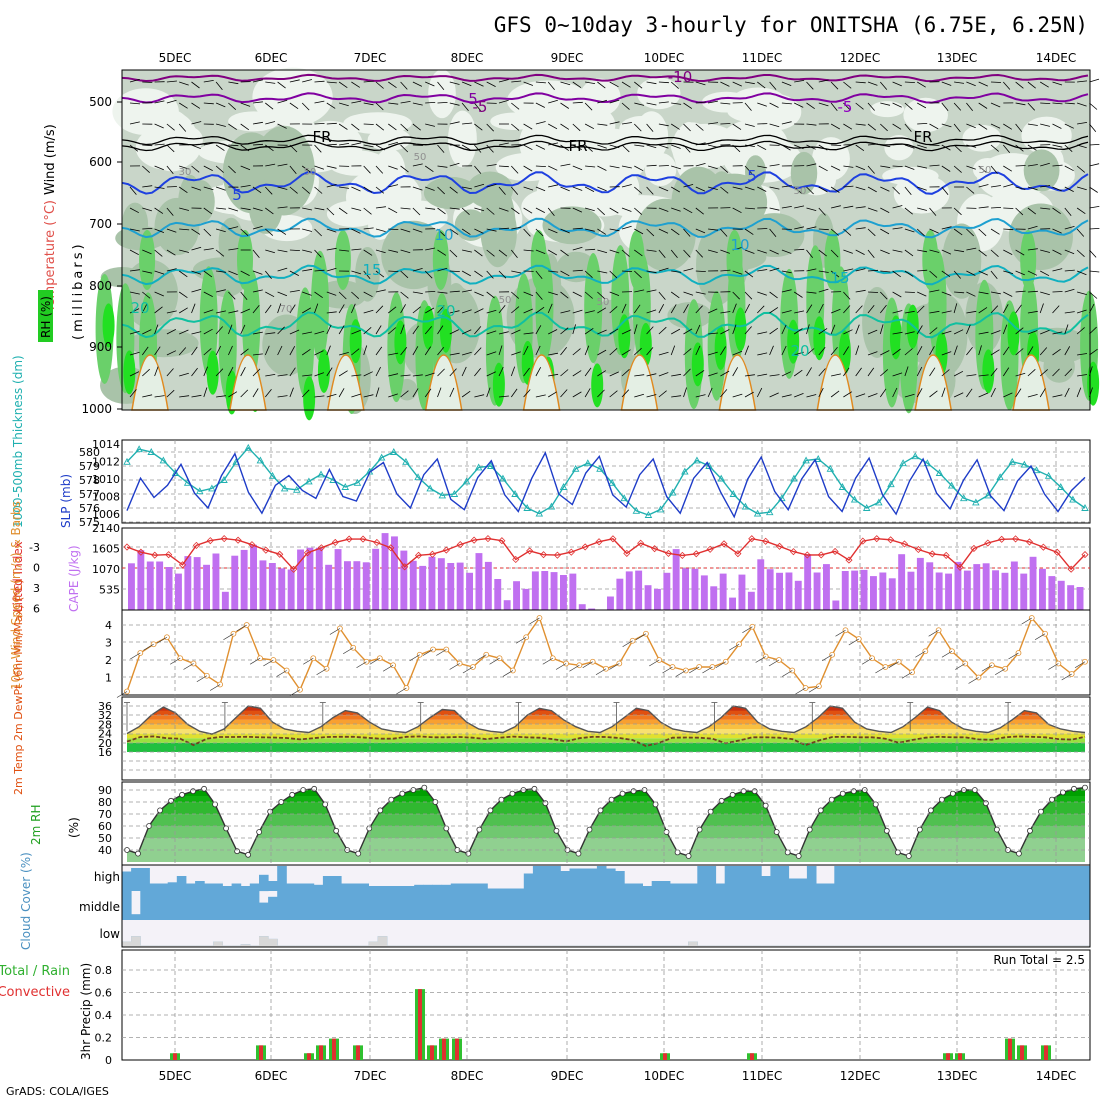  Describe the element at coordinates (370, 58) in the screenshot. I see `top-date-label: 7DEC` at that location.